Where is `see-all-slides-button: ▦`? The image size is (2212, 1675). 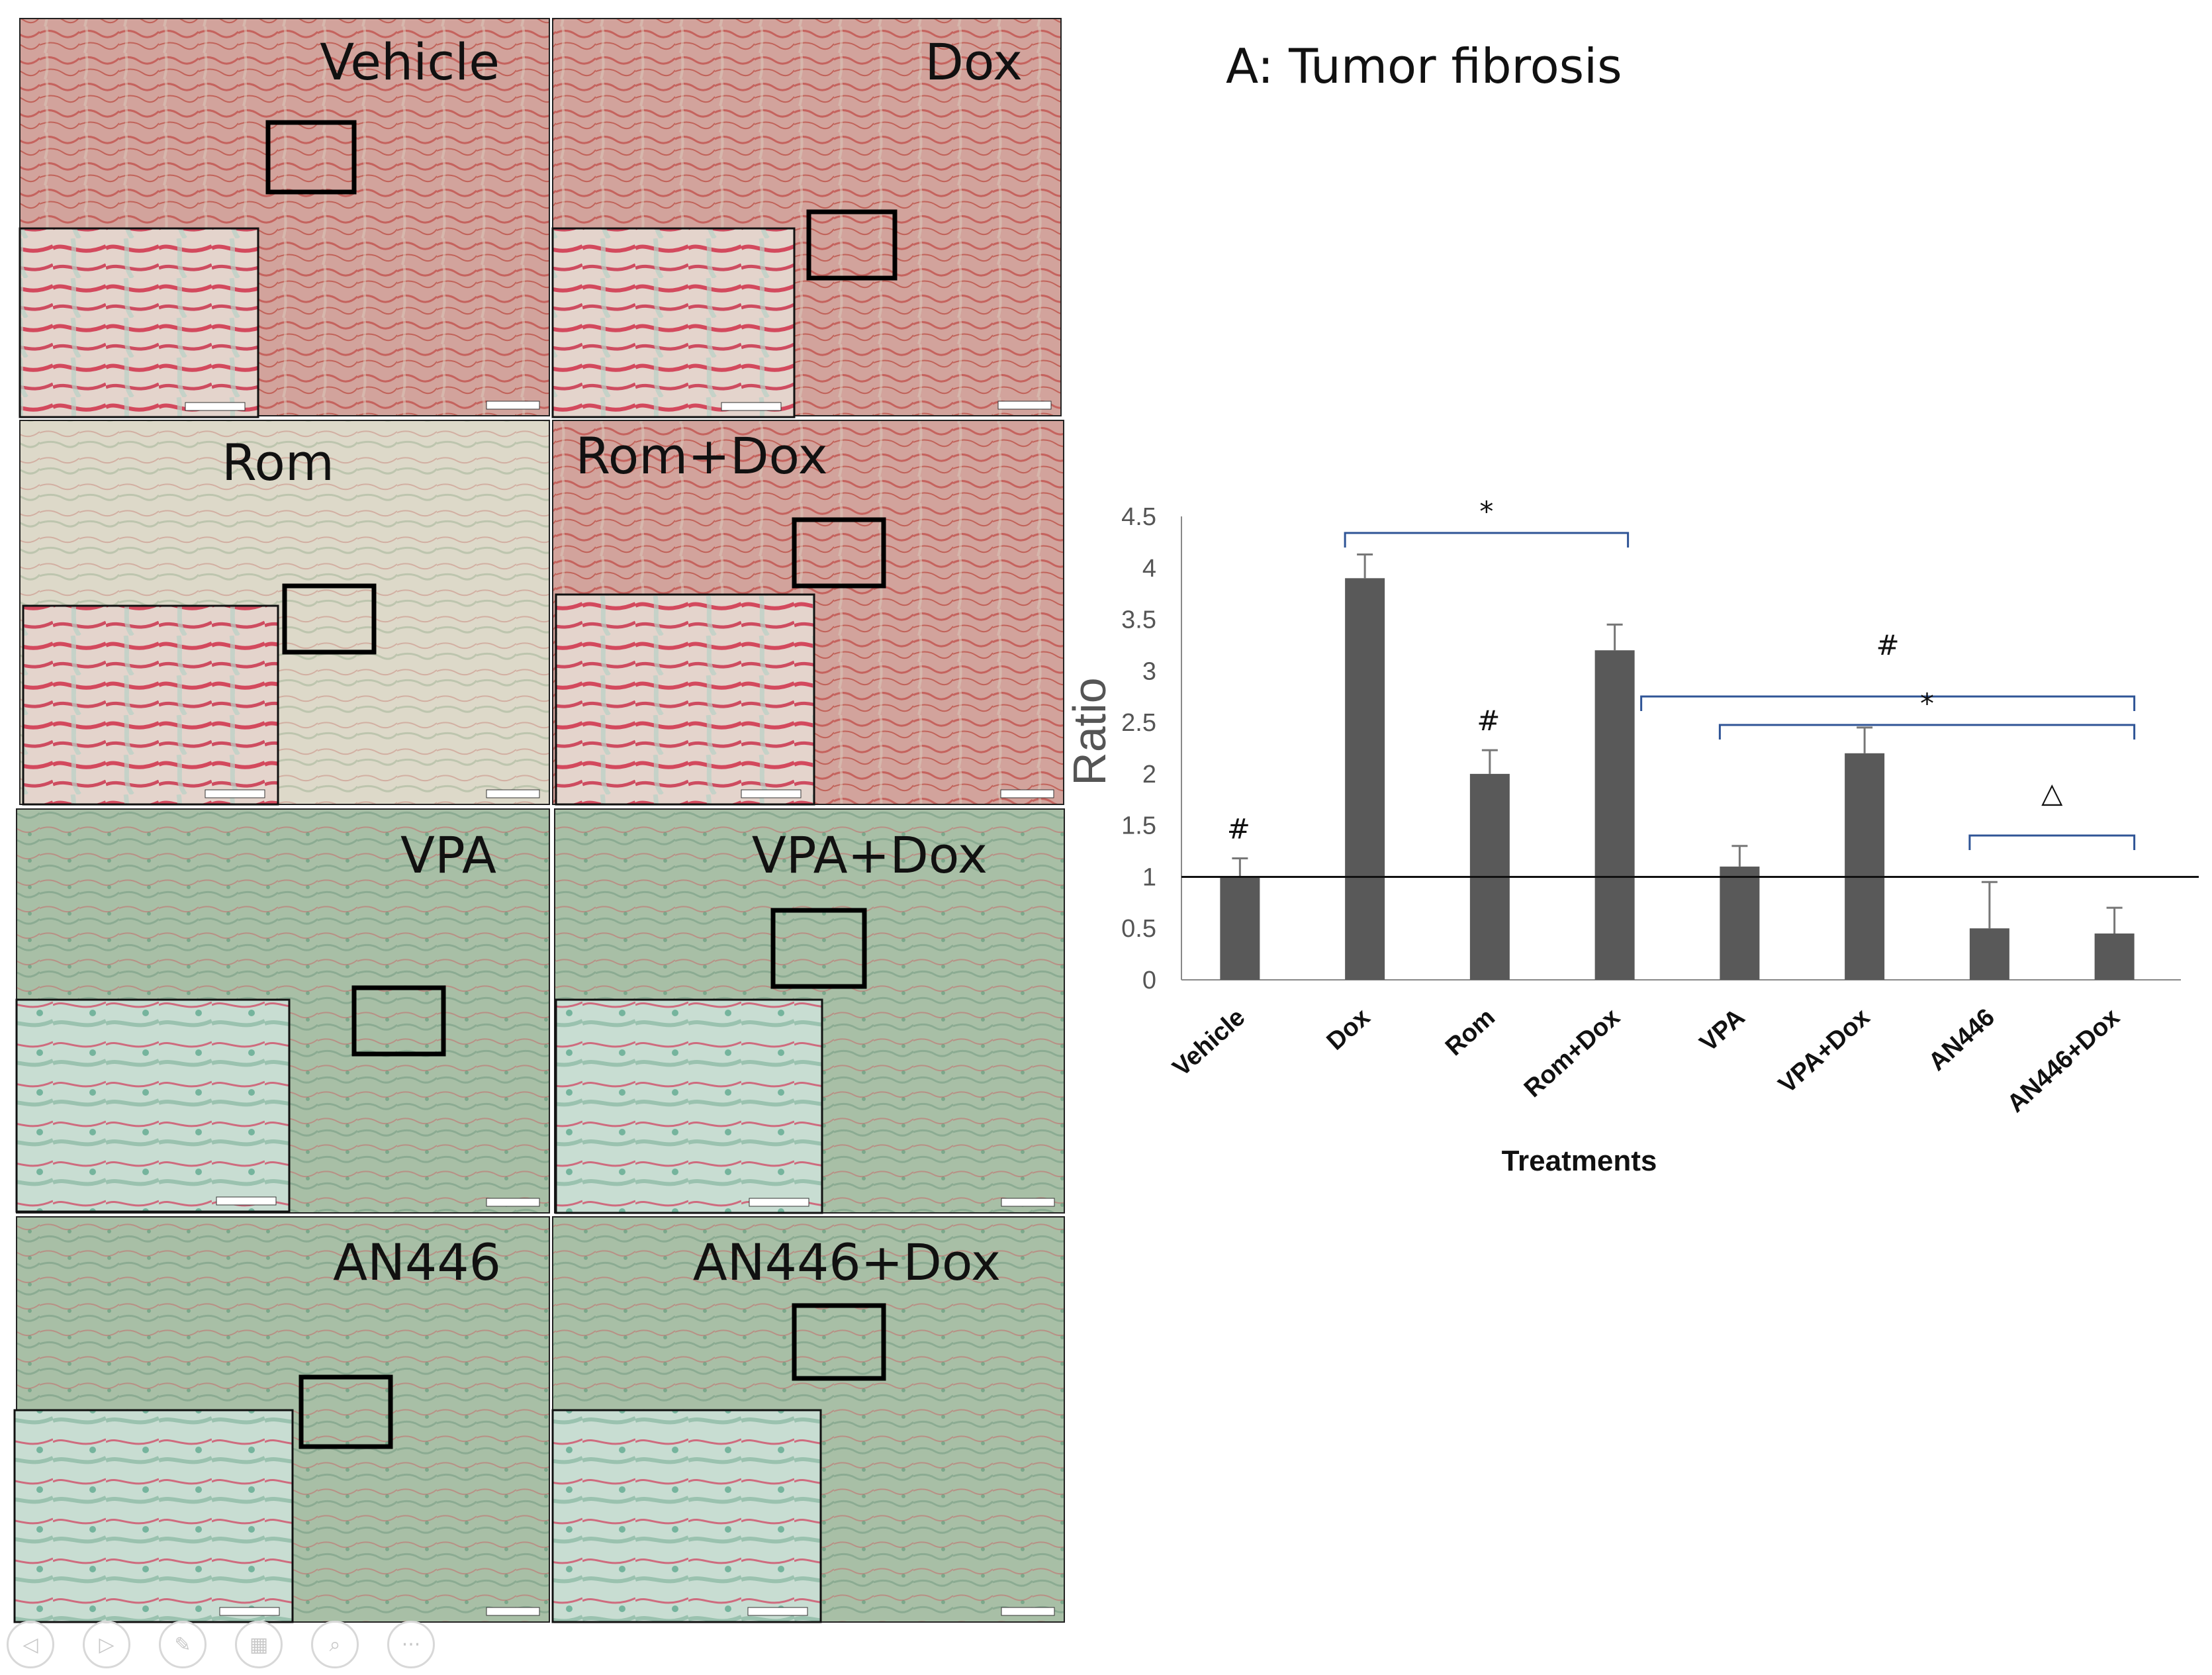 see-all-slides-button: ▦ is located at coordinates (259, 1644).